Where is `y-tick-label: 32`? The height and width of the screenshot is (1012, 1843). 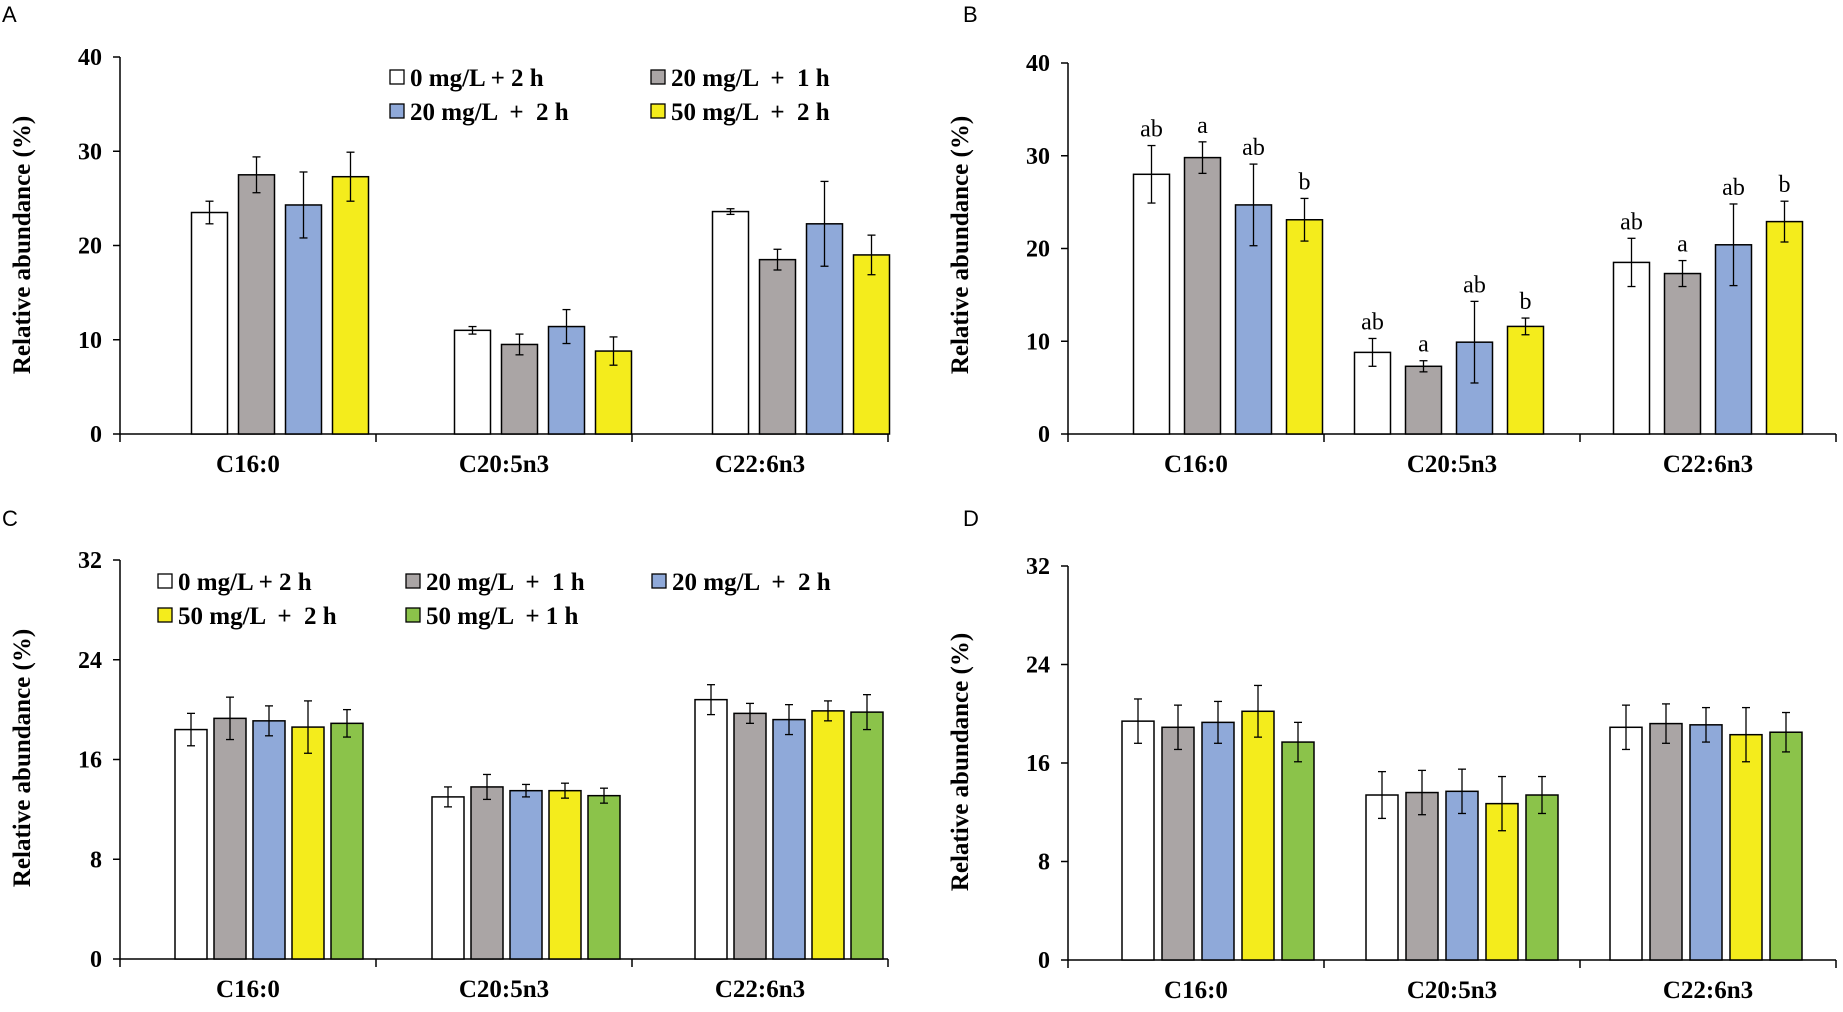 y-tick-label: 32 is located at coordinates (1038, 567).